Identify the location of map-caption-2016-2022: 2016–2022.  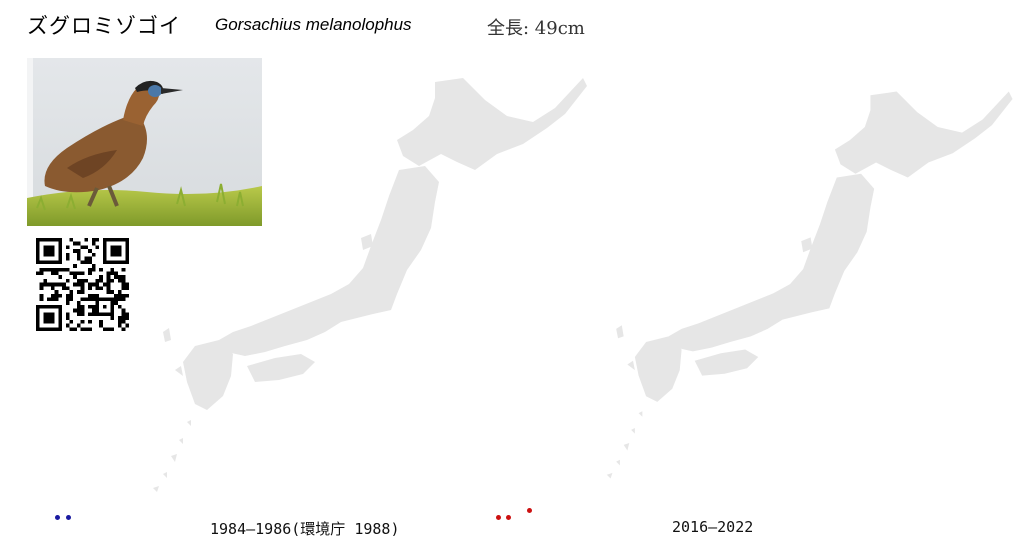
(713, 527).